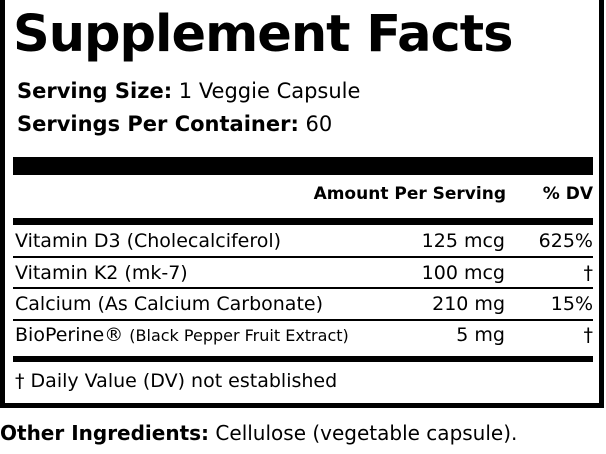 This screenshot has height=454, width=606. What do you see at coordinates (69, 335) in the screenshot?
I see `nutrient-name-main: BioPerine®` at bounding box center [69, 335].